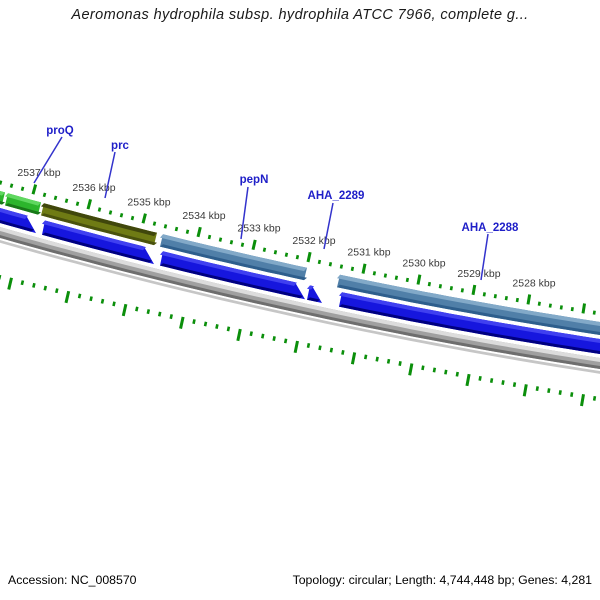 This screenshot has height=600, width=600. Describe the element at coordinates (336, 196) in the screenshot. I see `gene-label-AHA_2289: AHA_2289` at that location.